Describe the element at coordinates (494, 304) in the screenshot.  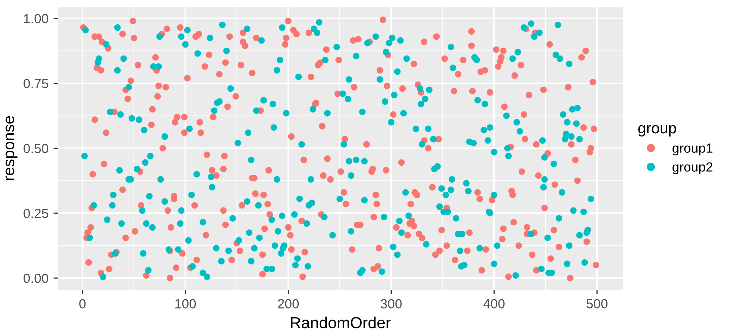
I see `x-tick-label: 400` at that location.